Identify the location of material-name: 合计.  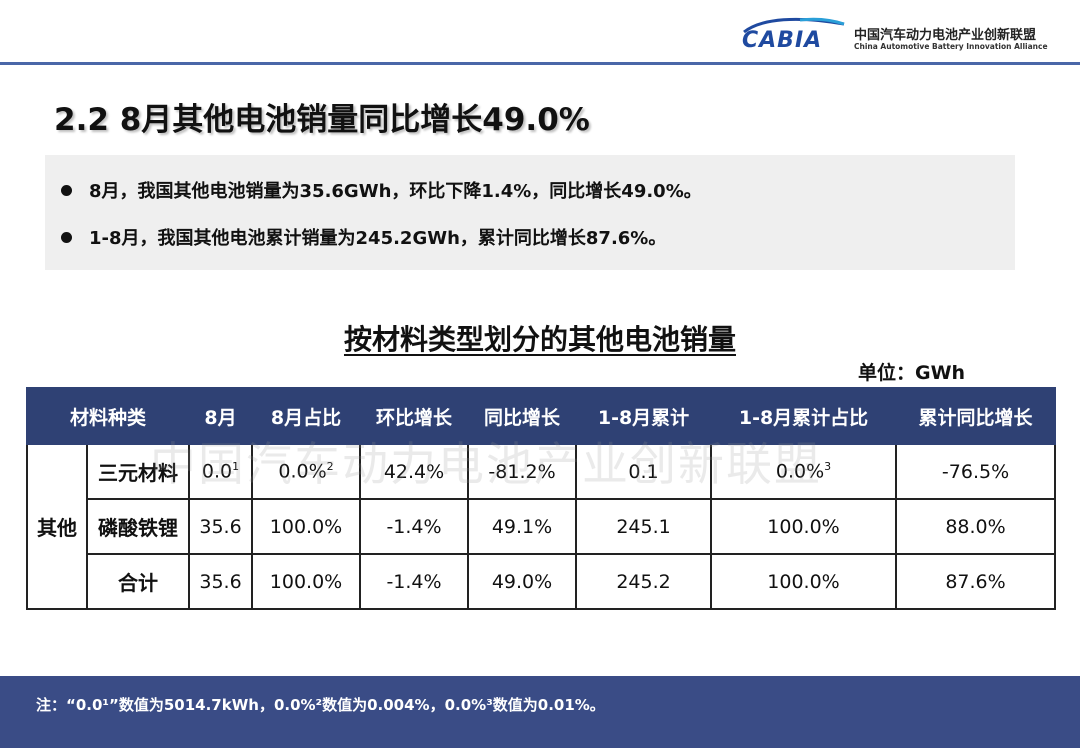
(138, 581).